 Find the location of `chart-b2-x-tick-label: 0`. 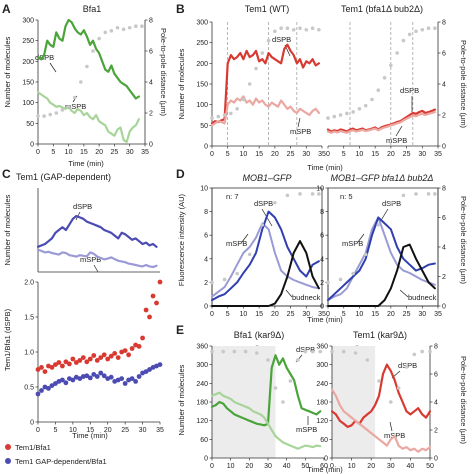

chart-b2-x-tick-label: 0 is located at coordinates (328, 154).